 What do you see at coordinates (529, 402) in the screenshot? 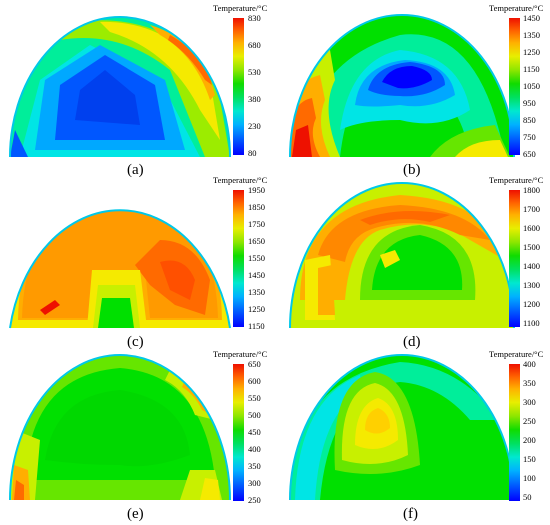
I see `colorbar-tick-f-2: 300` at bounding box center [529, 402].